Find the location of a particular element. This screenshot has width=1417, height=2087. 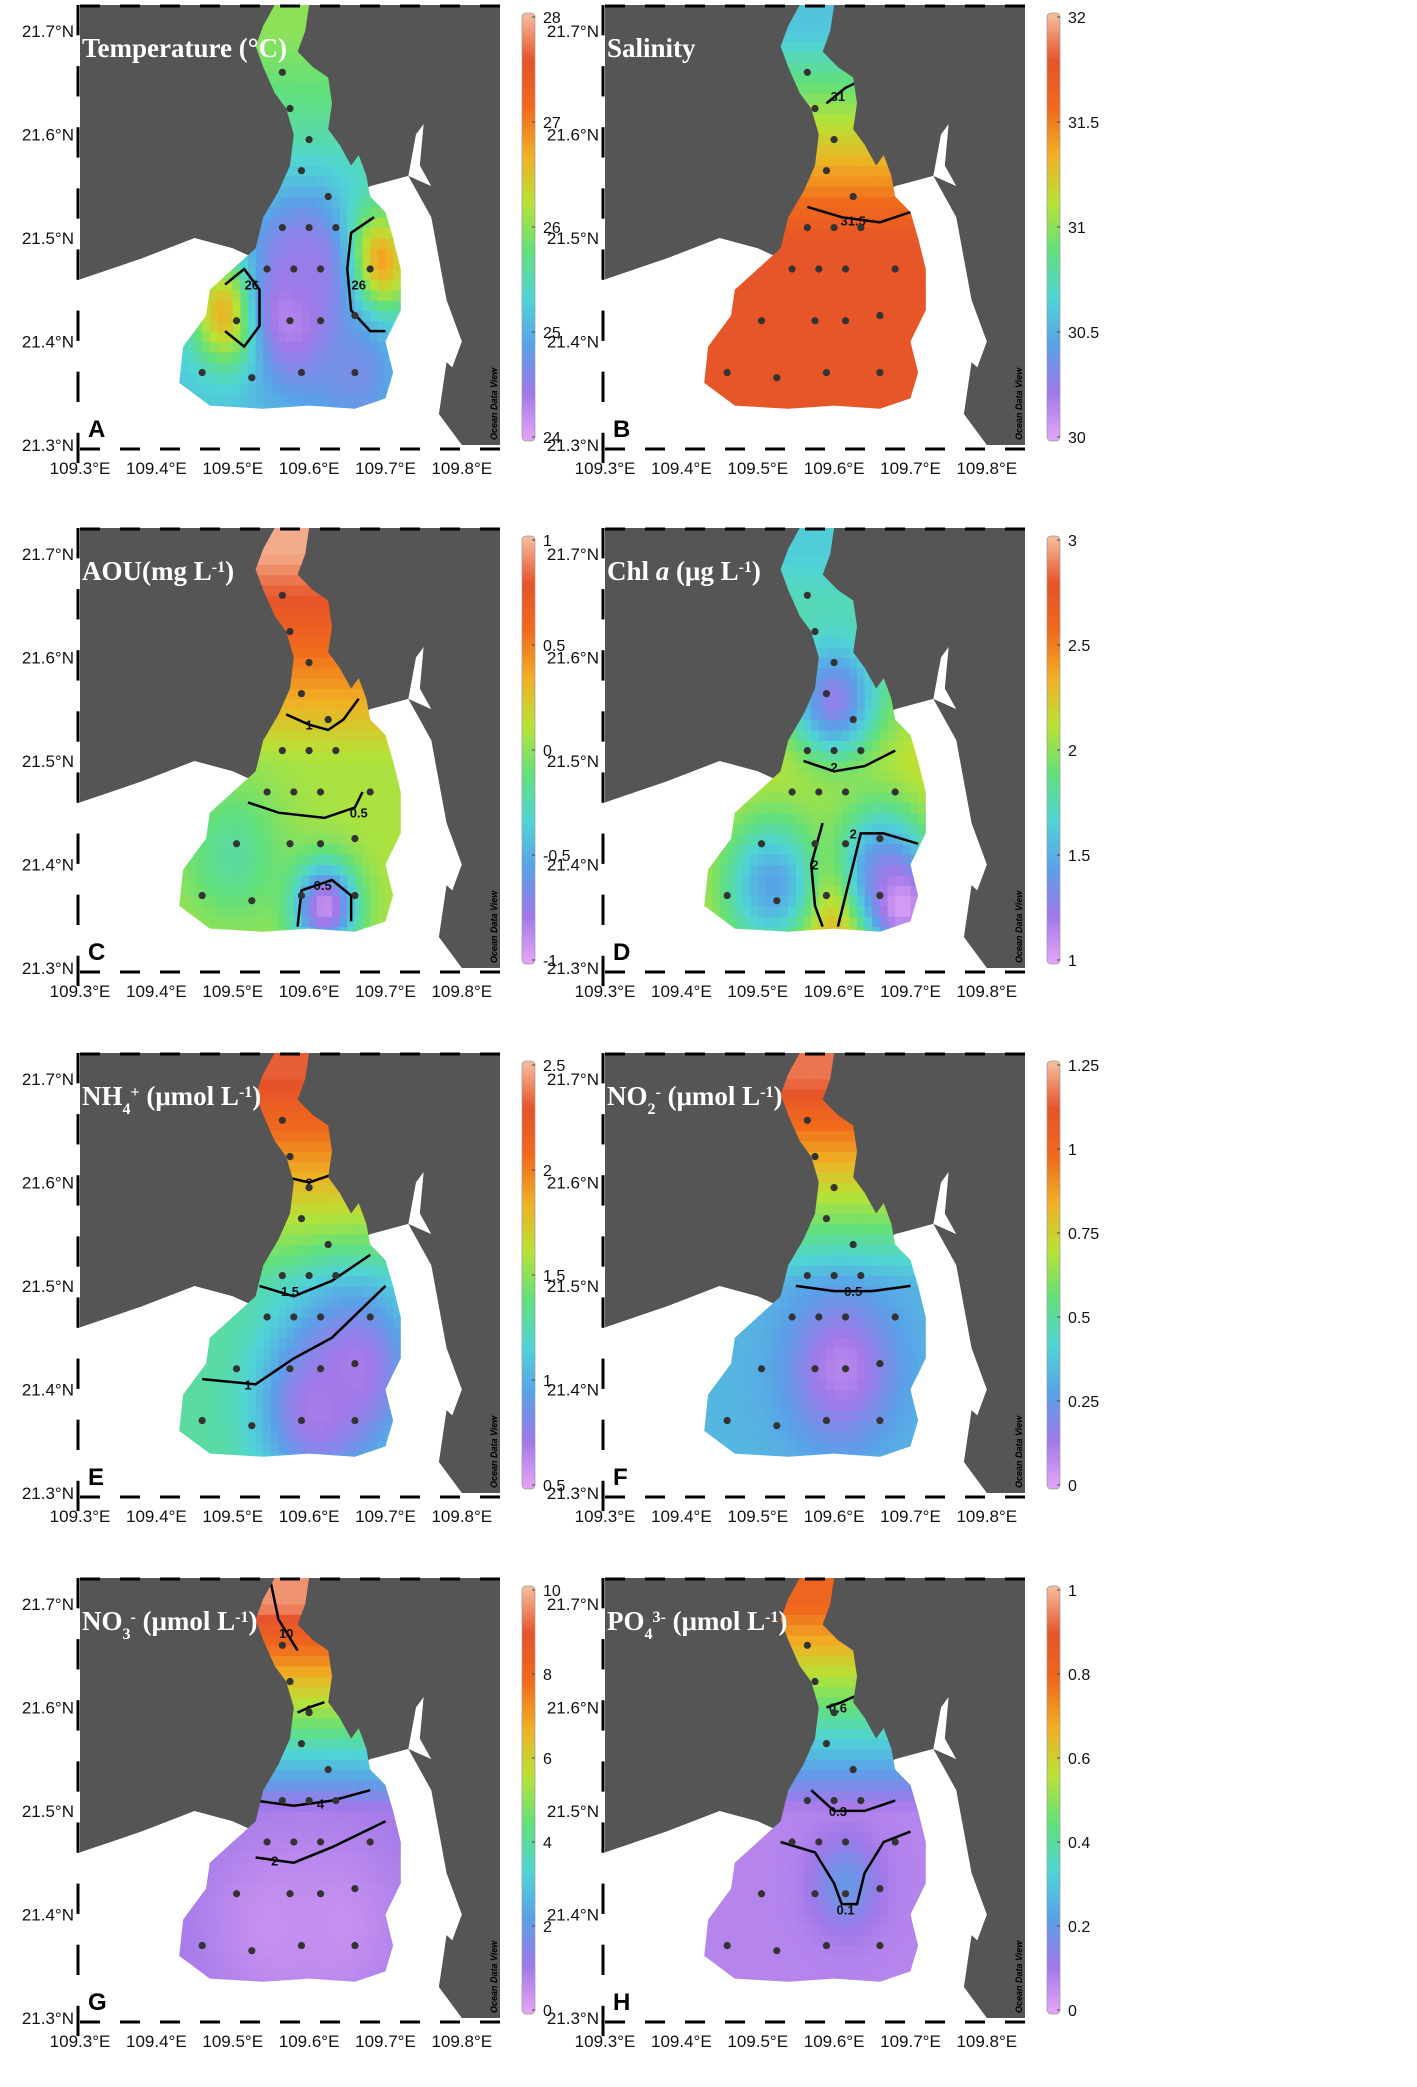

contour-label: -0.5 is located at coordinates (320, 885).